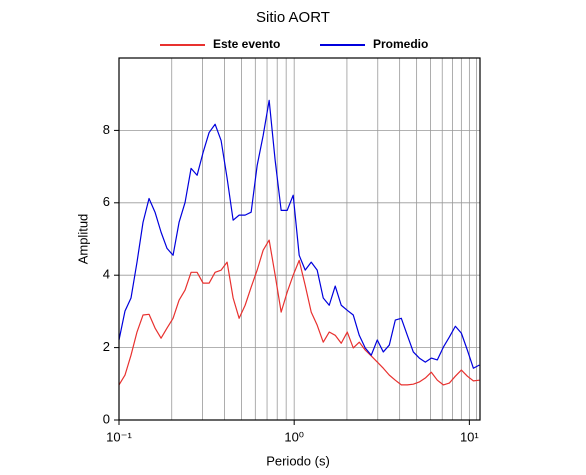  What do you see at coordinates (106, 274) in the screenshot?
I see `y-tick-label: 4` at bounding box center [106, 274].